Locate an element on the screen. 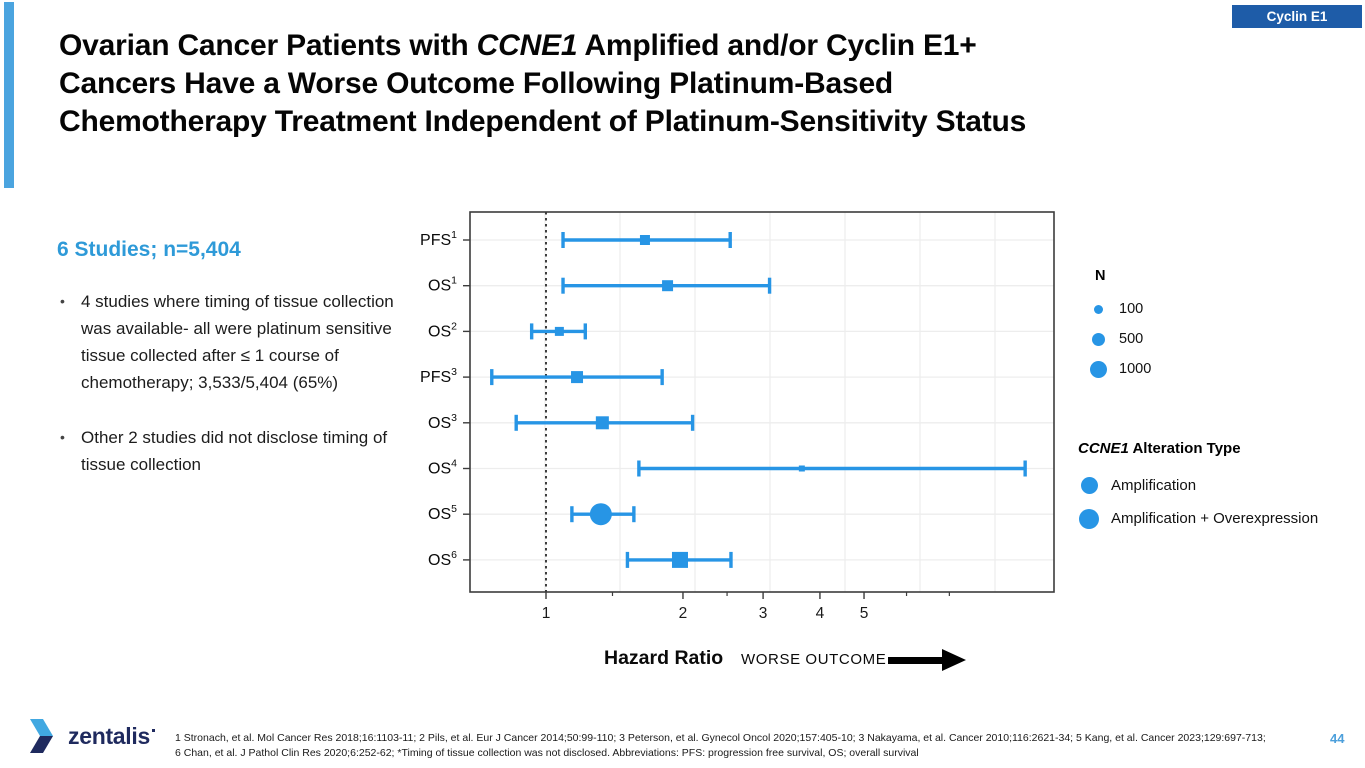 This screenshot has width=1365, height=768. type-legend-label: Amplification is located at coordinates (1154, 485).